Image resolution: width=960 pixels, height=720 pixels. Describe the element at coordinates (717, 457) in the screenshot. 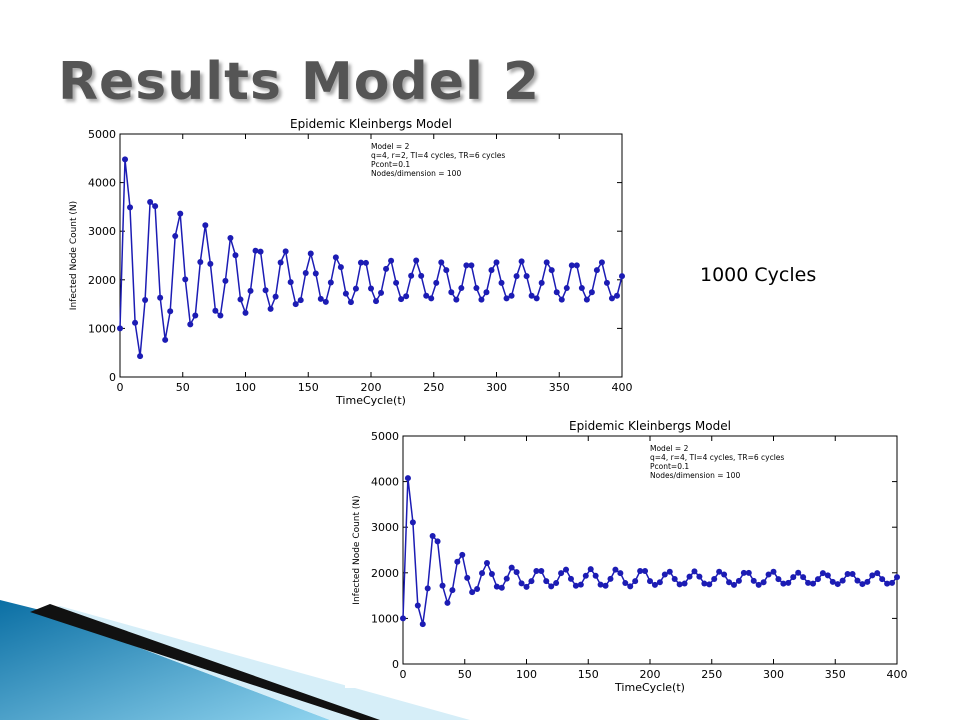

I see `annotation: q=4, r=4, TI=4 cycles, TR=6 cycles` at that location.